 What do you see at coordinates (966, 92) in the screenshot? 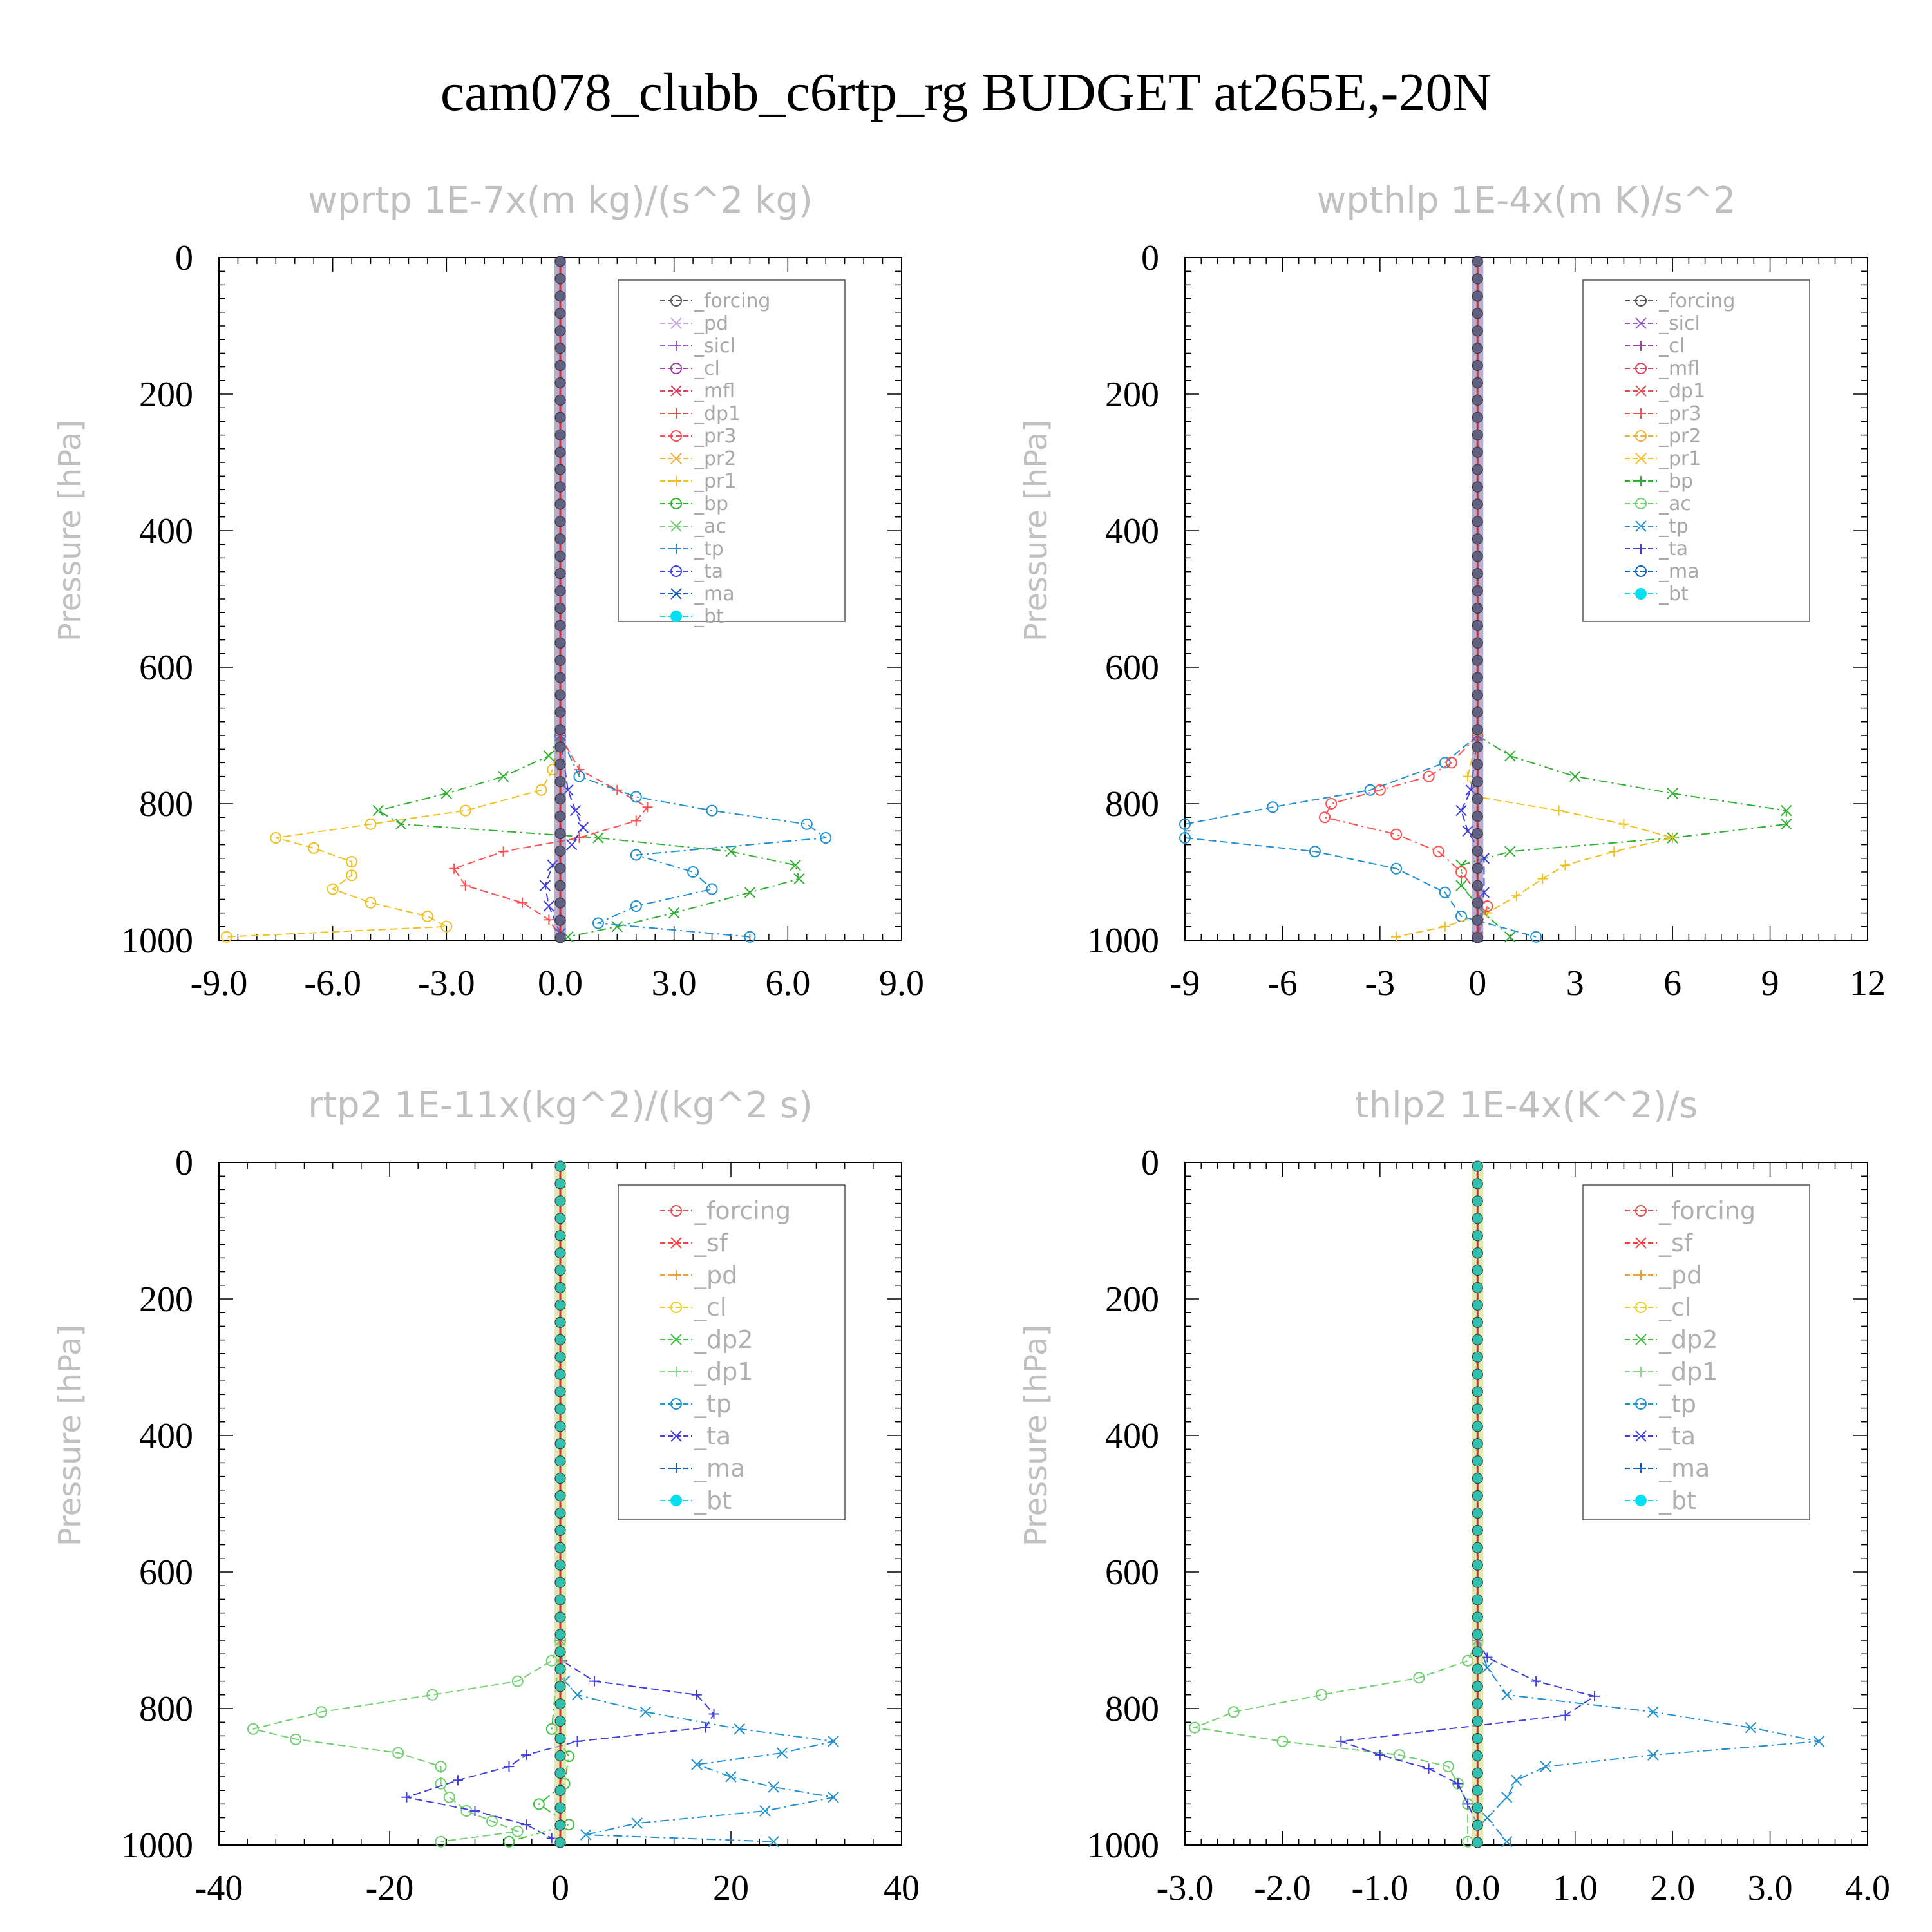
I see `main-title: cam078_clubb_c6rtp_rg BUDGET at265E,-20N` at bounding box center [966, 92].